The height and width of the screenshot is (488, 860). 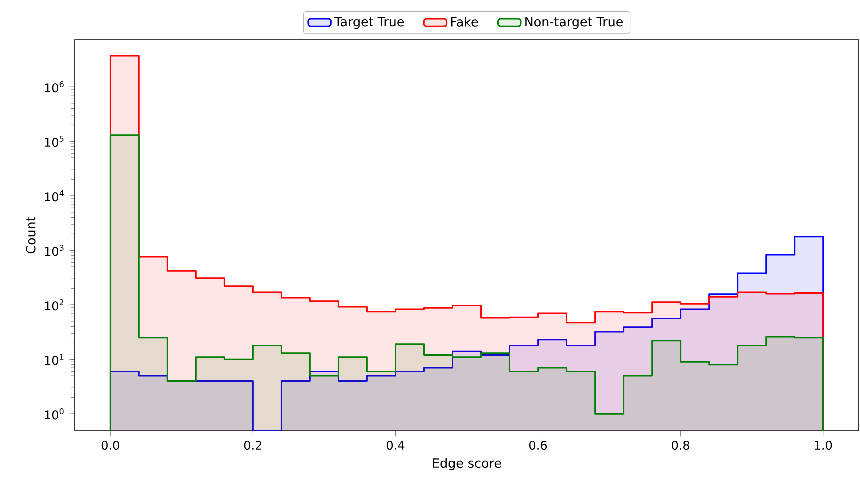 What do you see at coordinates (464, 22) in the screenshot?
I see `legend-label: Fake` at bounding box center [464, 22].